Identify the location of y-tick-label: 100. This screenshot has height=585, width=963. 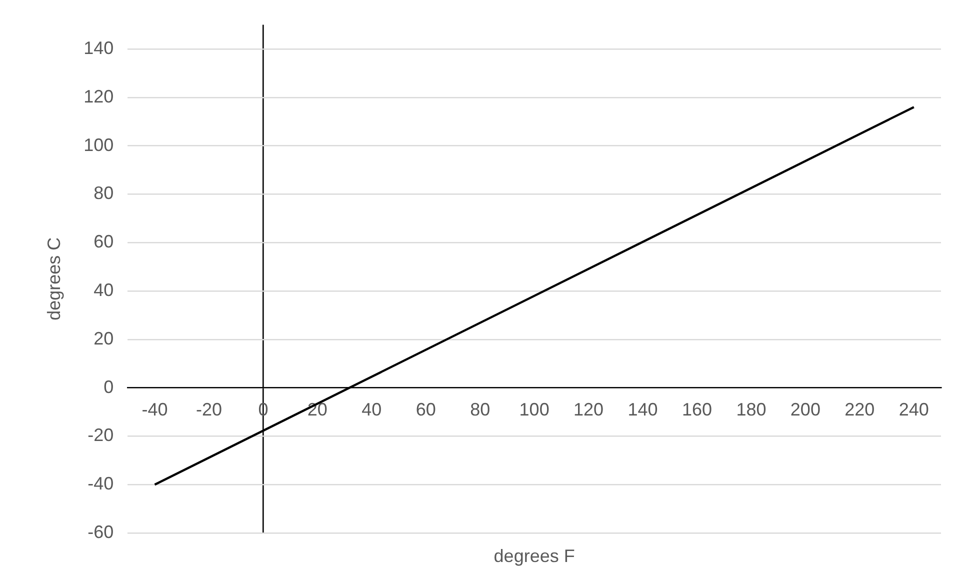
(99, 144).